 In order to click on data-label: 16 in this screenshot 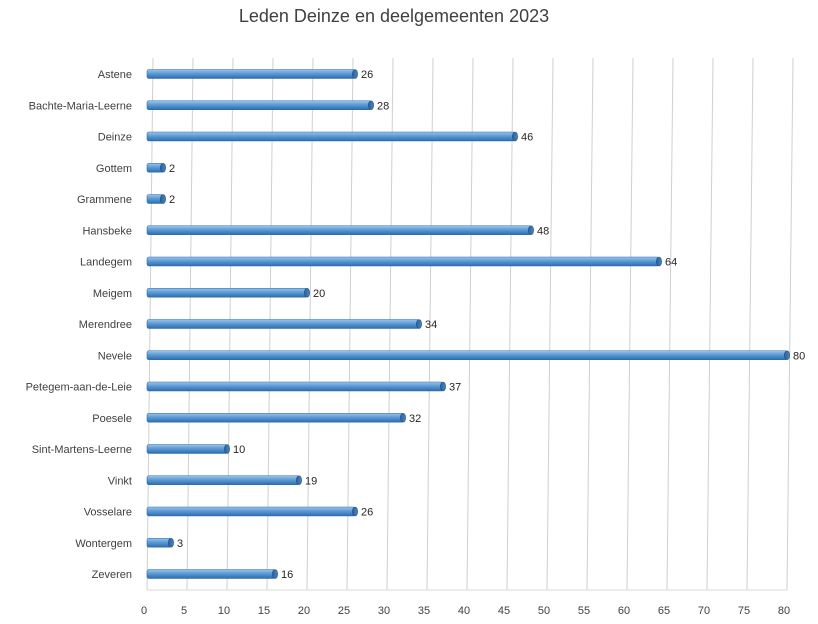, I will do `click(287, 575)`.